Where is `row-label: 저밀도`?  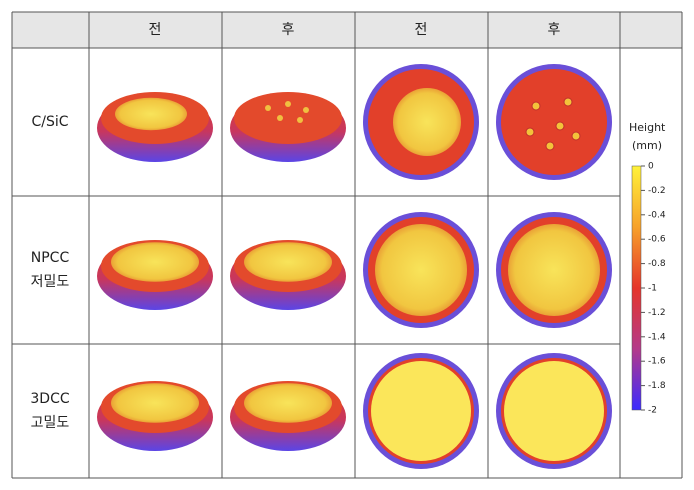 row-label: 저밀도 is located at coordinates (50, 282).